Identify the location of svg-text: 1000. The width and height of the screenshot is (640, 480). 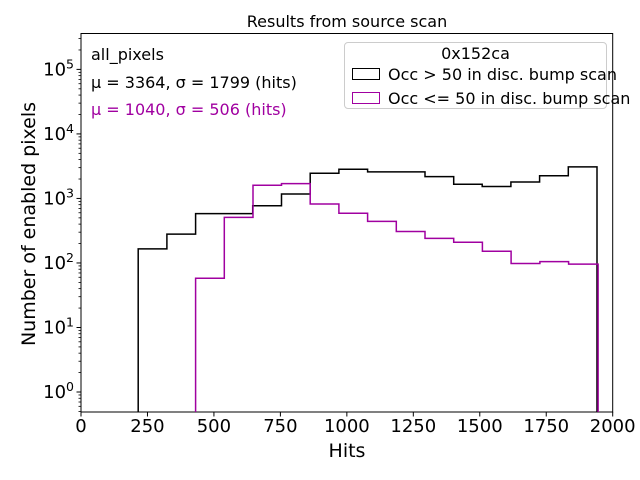
(347, 426).